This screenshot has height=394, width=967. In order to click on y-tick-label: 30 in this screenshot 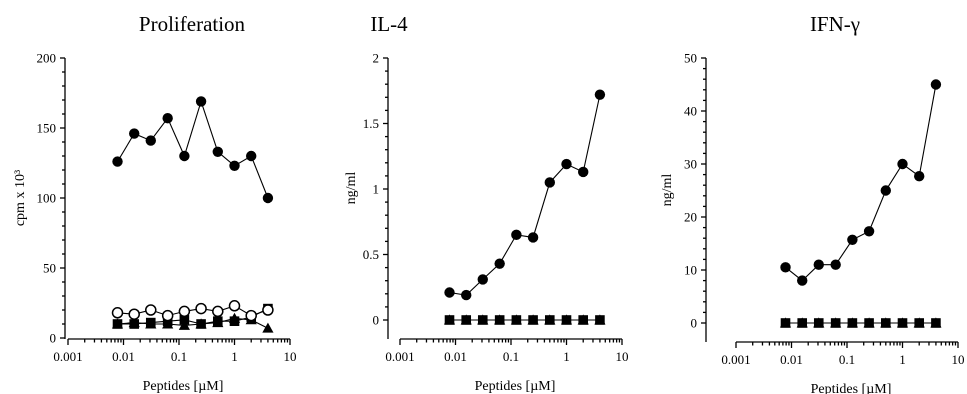, I will do `click(690, 164)`.